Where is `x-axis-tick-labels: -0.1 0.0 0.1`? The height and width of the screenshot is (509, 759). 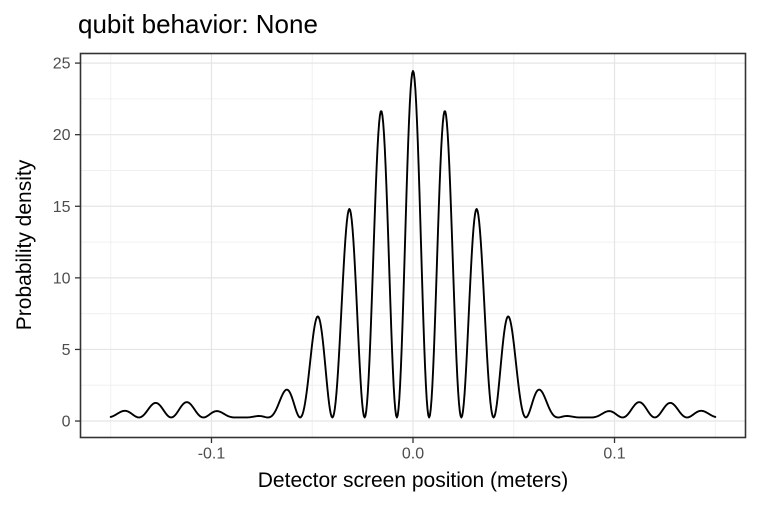 x-axis-tick-labels: -0.1 0.0 0.1 is located at coordinates (412, 454).